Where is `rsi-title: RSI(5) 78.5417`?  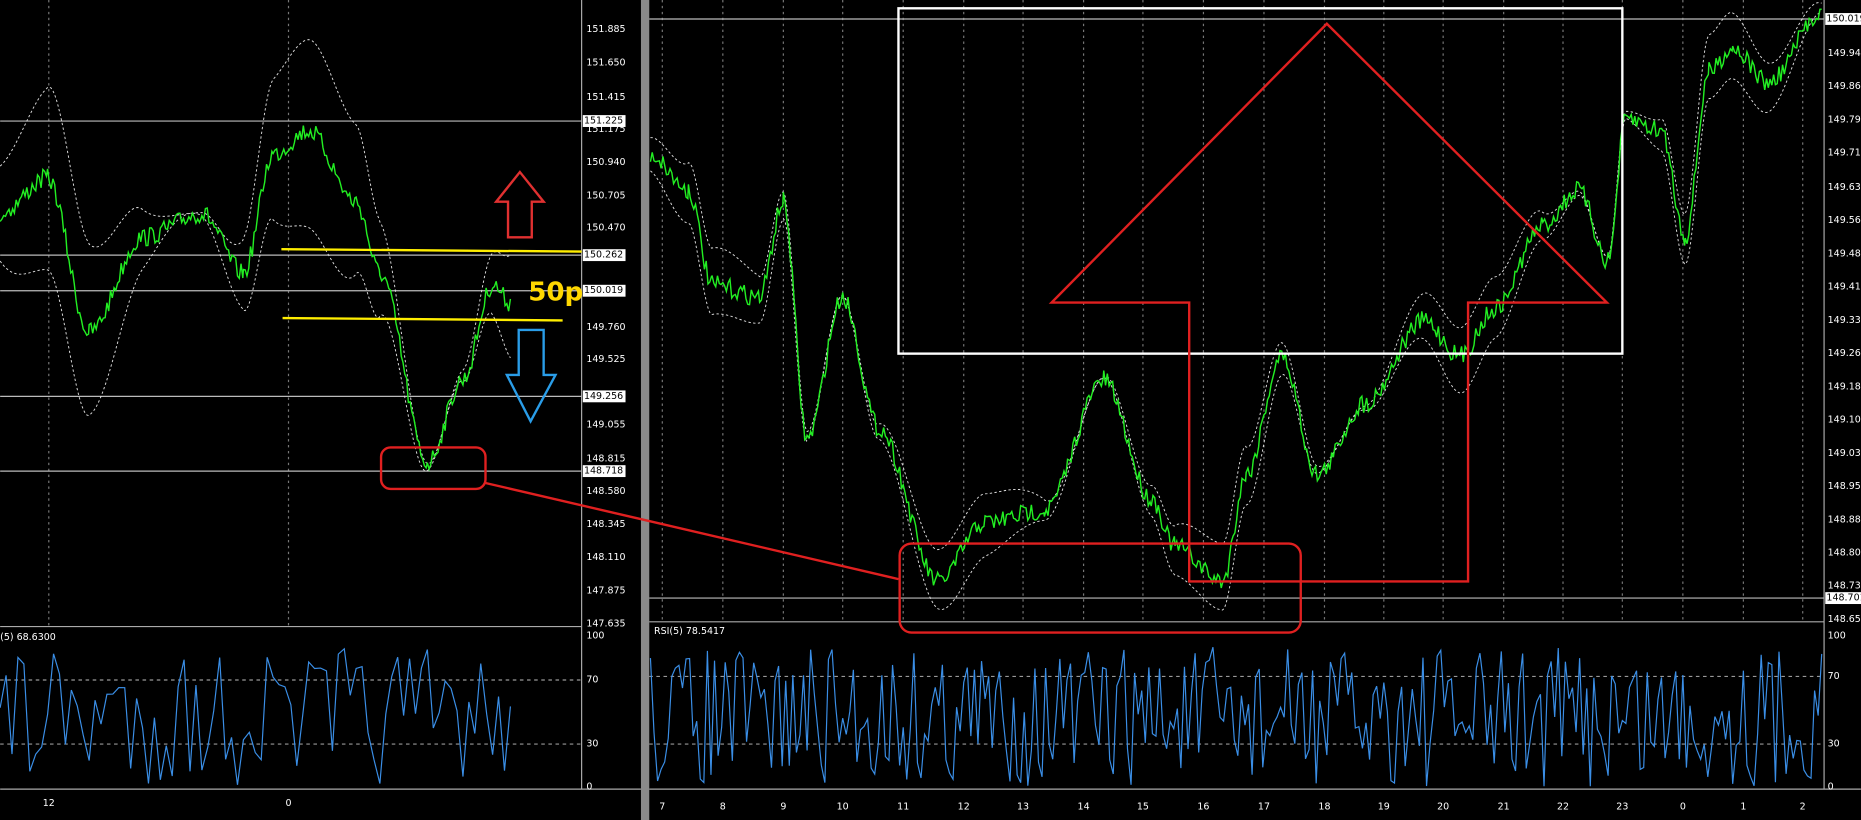
rsi-title: RSI(5) 78.5417 is located at coordinates (689, 631).